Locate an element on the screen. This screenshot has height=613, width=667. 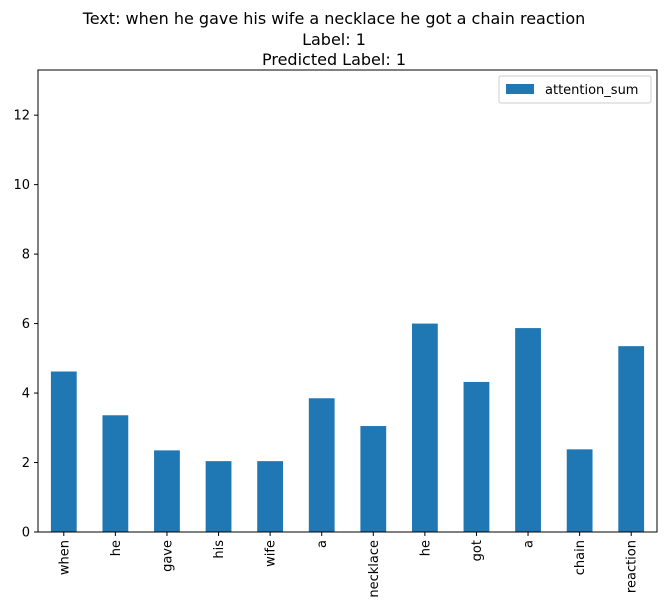
bar-6-necklace is located at coordinates (373, 479).